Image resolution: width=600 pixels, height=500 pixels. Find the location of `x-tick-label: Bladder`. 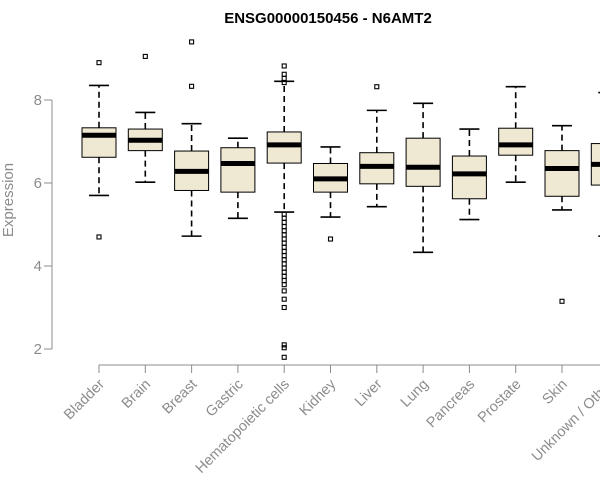

x-tick-label: Bladder is located at coordinates (84, 399).